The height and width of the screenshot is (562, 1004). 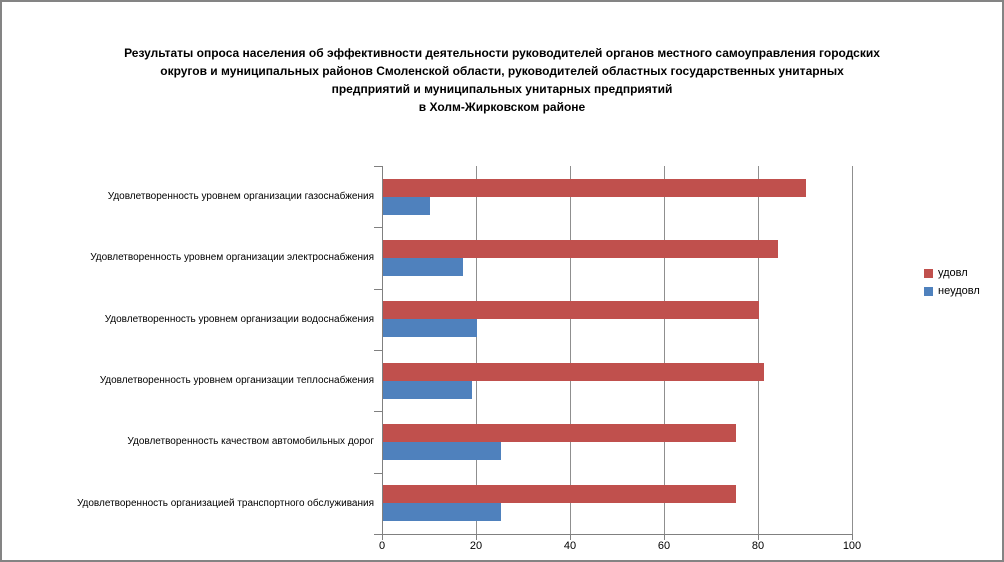 What do you see at coordinates (382, 546) in the screenshot?
I see `x-axis-tick-label: 0` at bounding box center [382, 546].